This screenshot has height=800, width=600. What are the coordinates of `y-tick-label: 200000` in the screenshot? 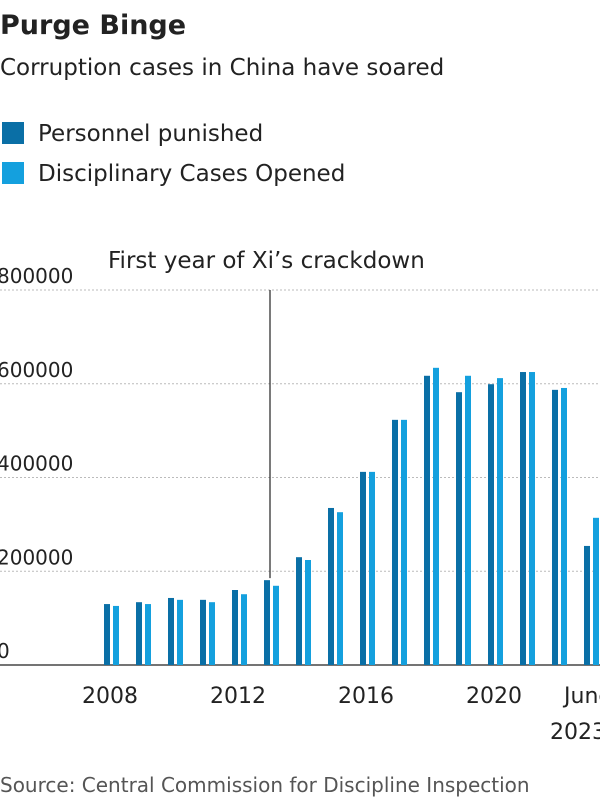 It's located at (36, 557).